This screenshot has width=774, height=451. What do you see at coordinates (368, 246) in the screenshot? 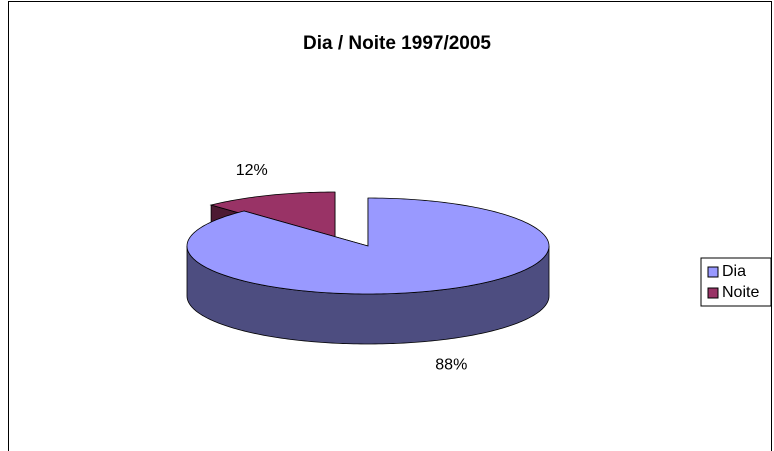
I see `slice` at bounding box center [368, 246].